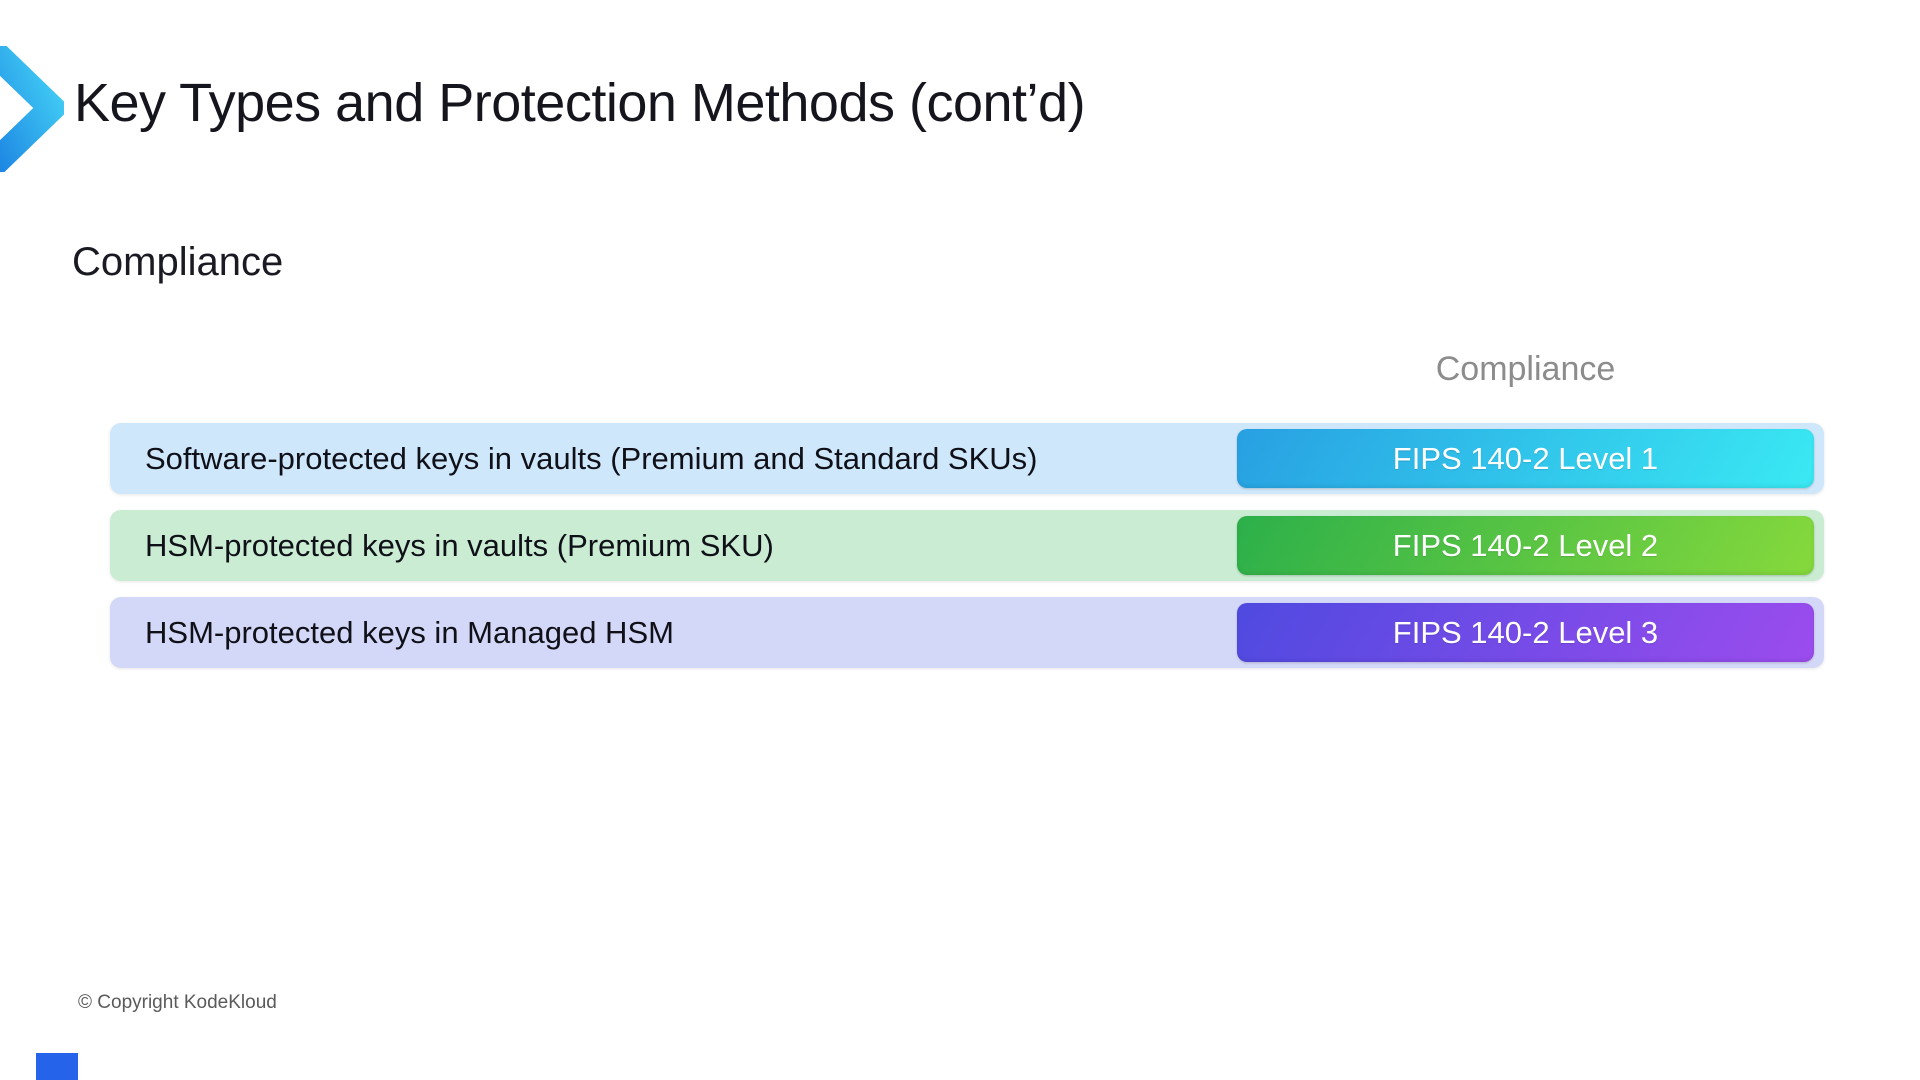  What do you see at coordinates (1525, 632) in the screenshot?
I see `compliance-badge: FIPS 140-2 Level 3` at bounding box center [1525, 632].